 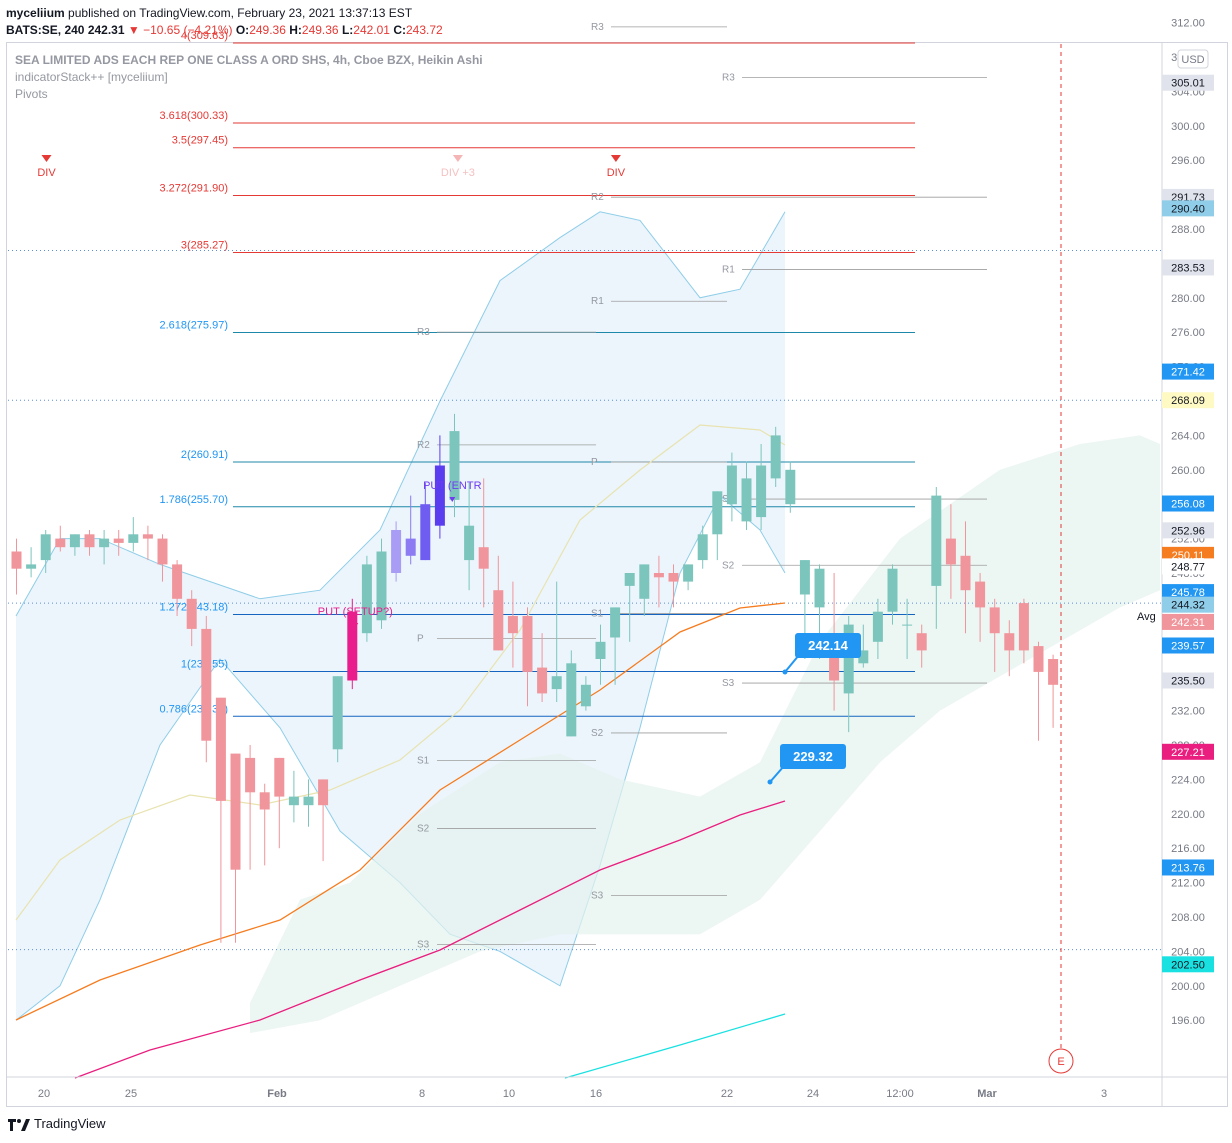 I want to click on low-value: 242.01, so click(x=371, y=30).